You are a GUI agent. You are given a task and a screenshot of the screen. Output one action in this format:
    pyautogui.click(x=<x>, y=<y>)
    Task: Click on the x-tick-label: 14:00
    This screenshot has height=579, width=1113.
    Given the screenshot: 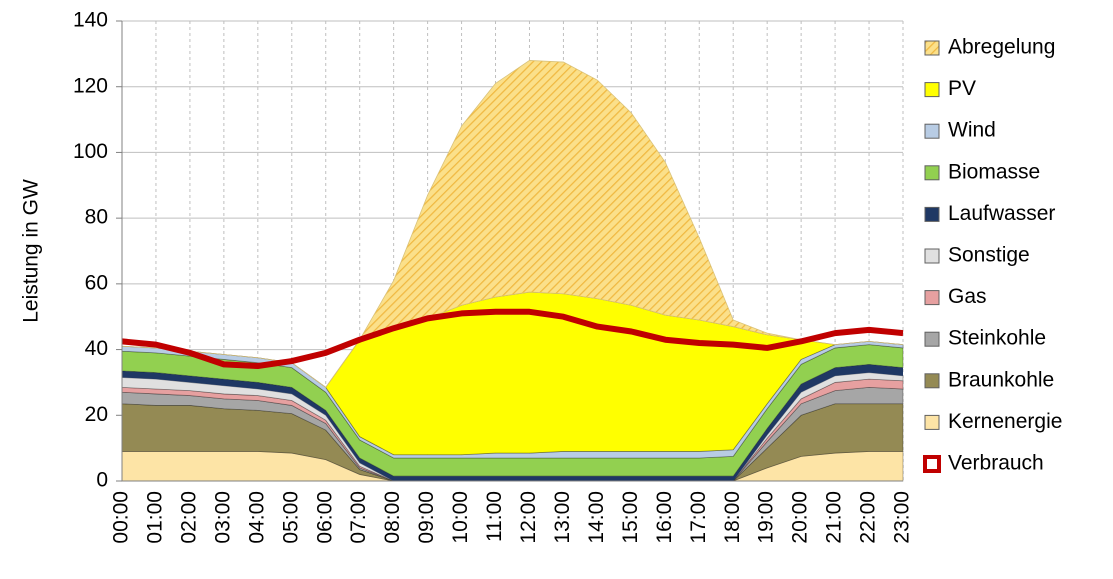 What is the action you would take?
    pyautogui.click(x=596, y=517)
    